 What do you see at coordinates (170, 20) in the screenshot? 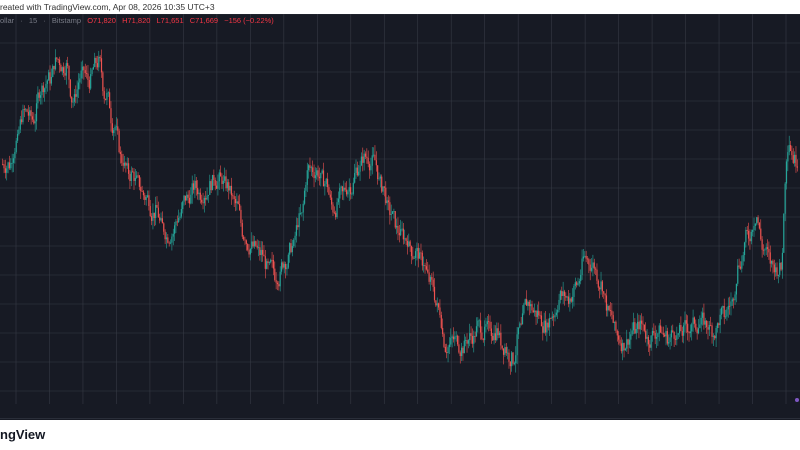
I see `legend-low: L71,651` at bounding box center [170, 20].